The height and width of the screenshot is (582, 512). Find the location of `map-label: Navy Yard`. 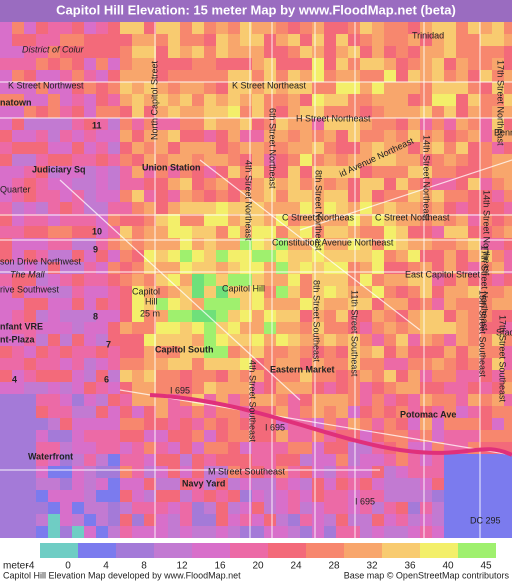

map-label: Navy Yard is located at coordinates (203, 483).